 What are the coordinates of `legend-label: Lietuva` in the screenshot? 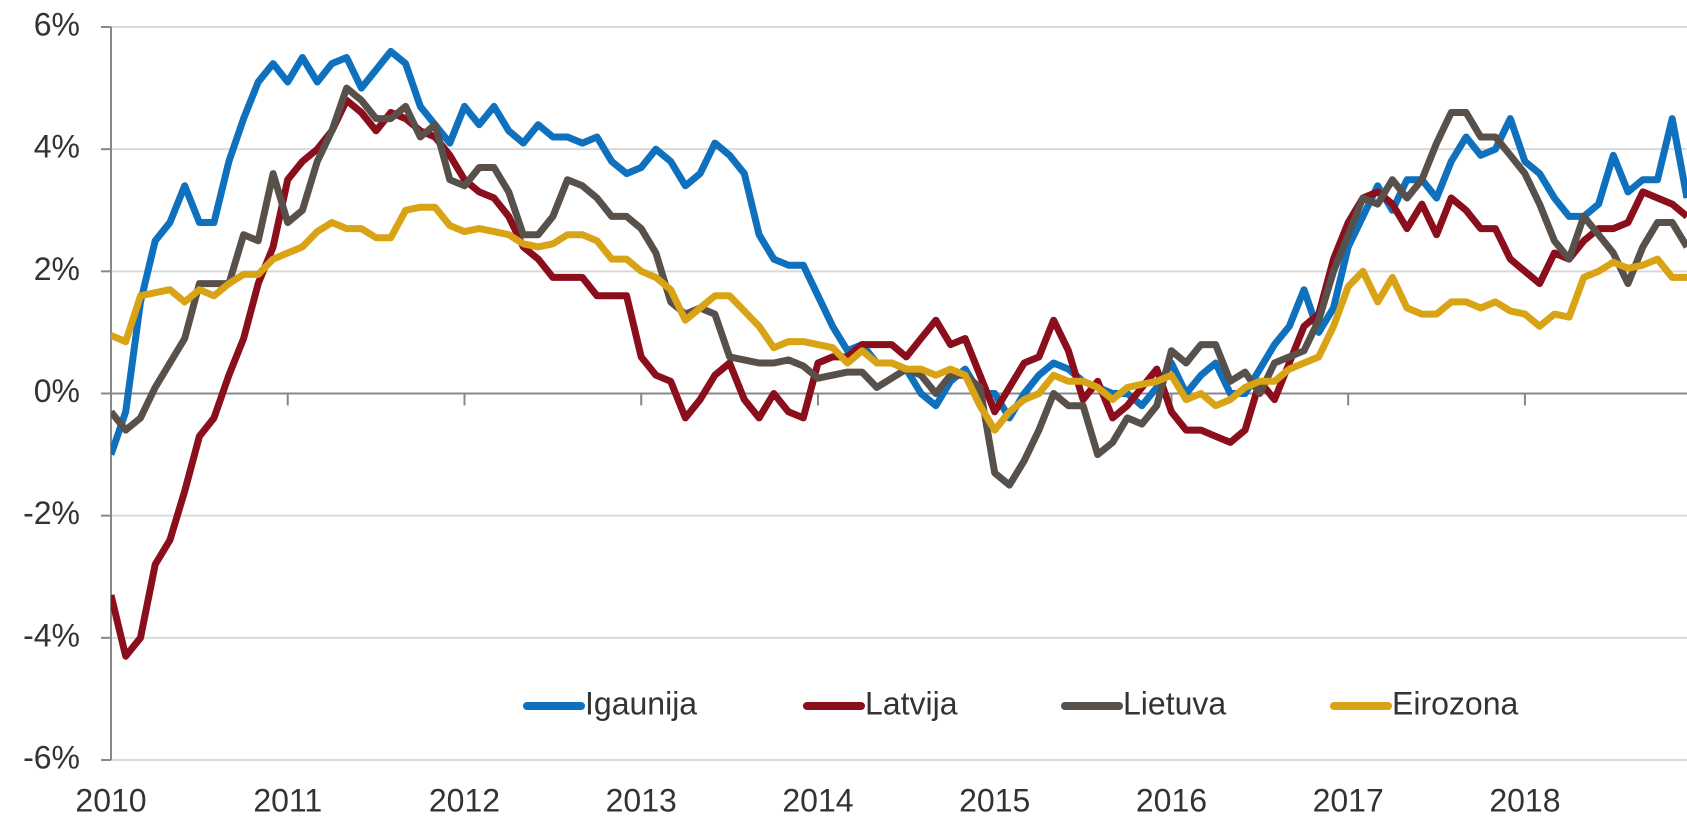 It's located at (1174, 703).